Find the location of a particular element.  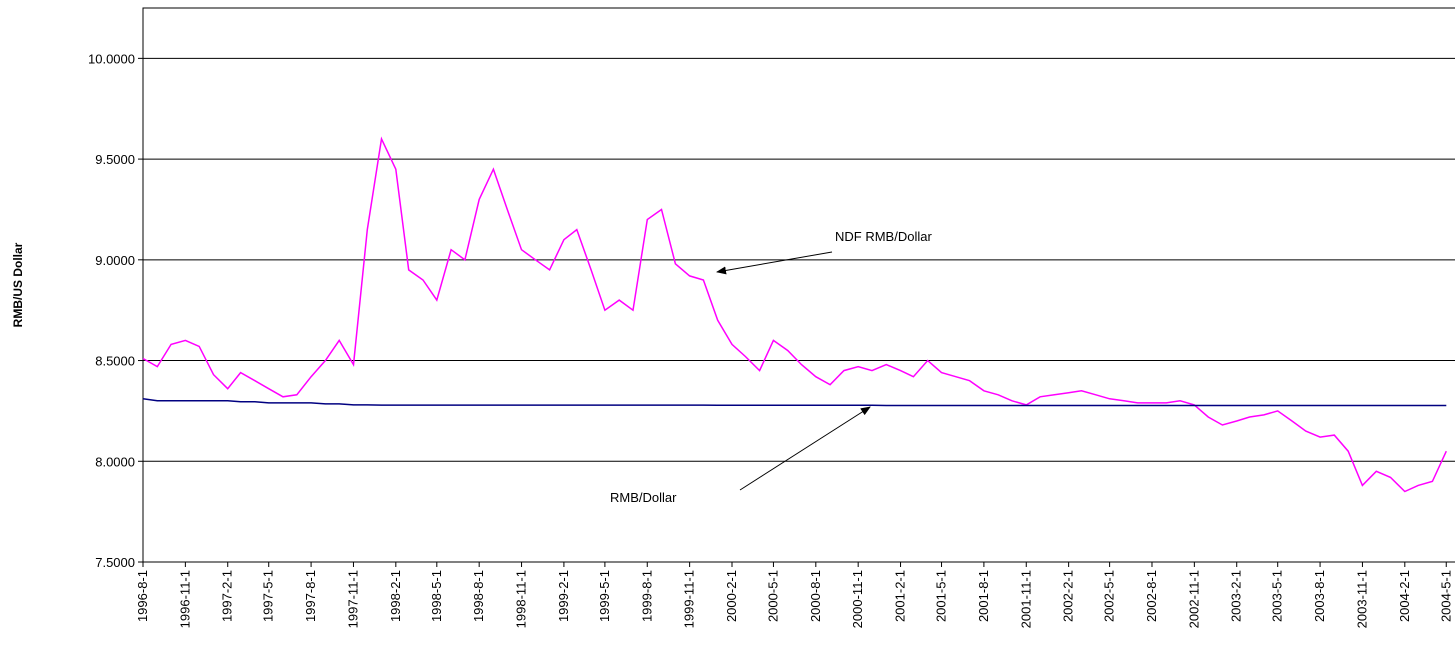

x-tick-label: 2000-11-1 is located at coordinates (857, 599).